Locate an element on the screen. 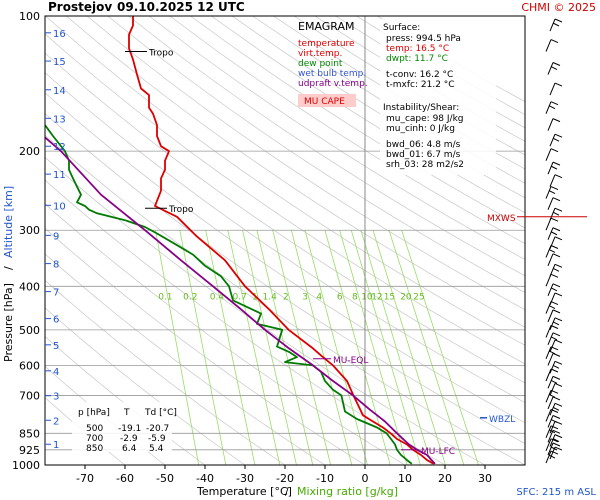 Image resolution: width=600 pixels, height=500 pixels. t-conv: t-conv: 16.2 °C is located at coordinates (419, 75).